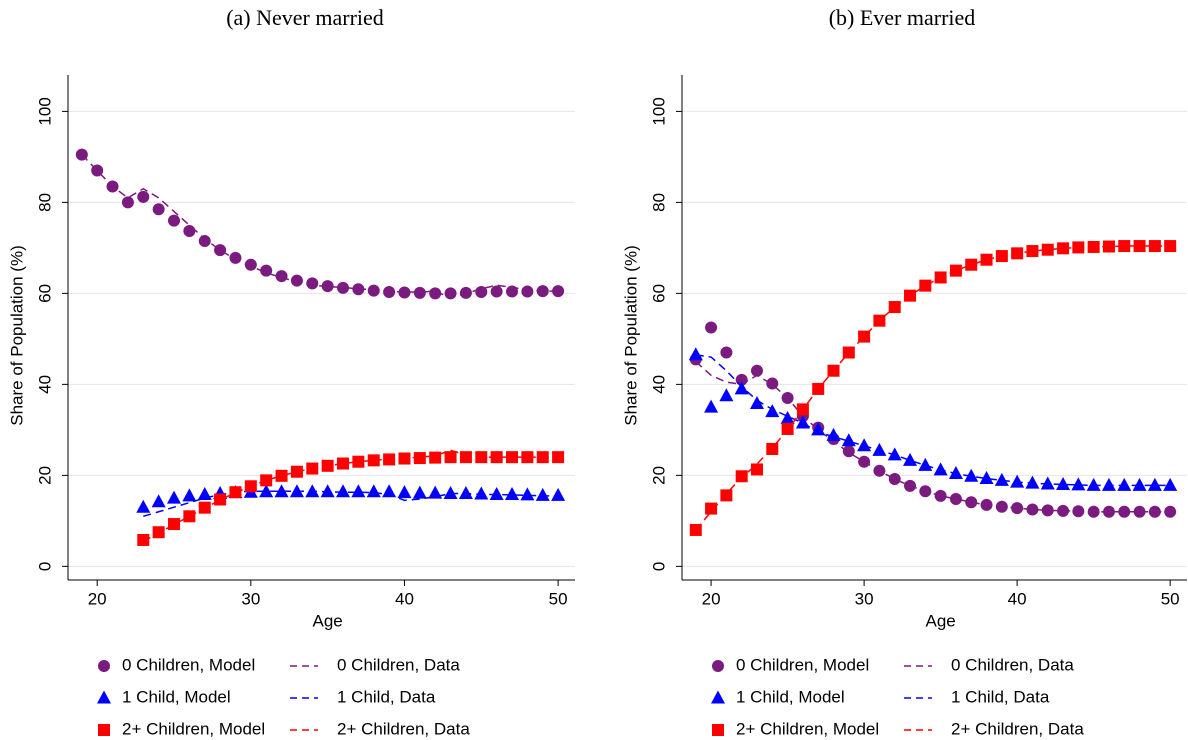  I want to click on x-tick-label: 20, so click(711, 598).